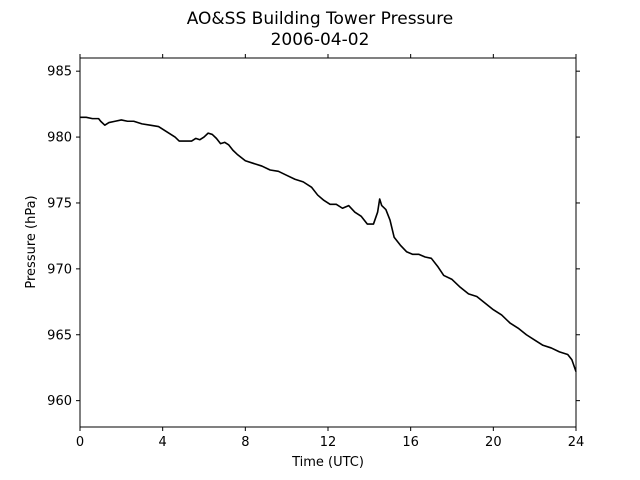 The width and height of the screenshot is (640, 480). What do you see at coordinates (493, 442) in the screenshot?
I see `x-tick-label: 20` at bounding box center [493, 442].